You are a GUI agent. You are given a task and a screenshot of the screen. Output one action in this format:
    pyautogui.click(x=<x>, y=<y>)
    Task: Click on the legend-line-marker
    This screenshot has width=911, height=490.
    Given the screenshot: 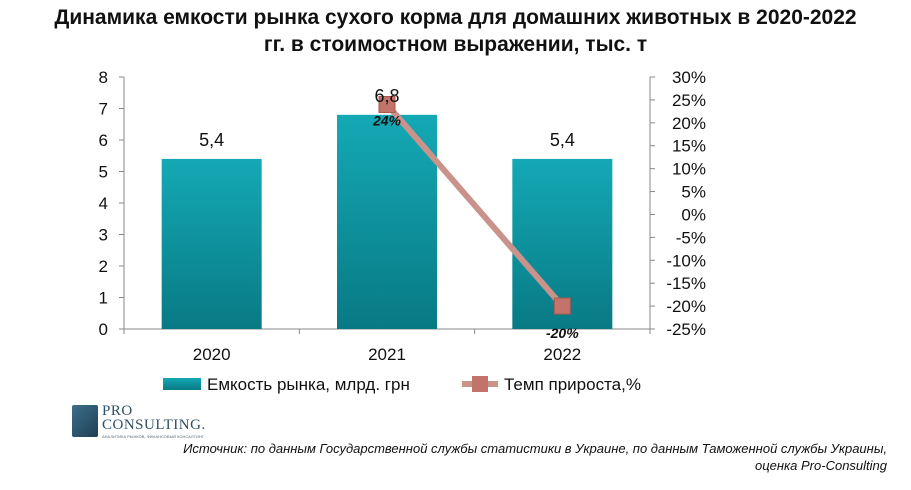 What is the action you would take?
    pyautogui.click(x=480, y=384)
    